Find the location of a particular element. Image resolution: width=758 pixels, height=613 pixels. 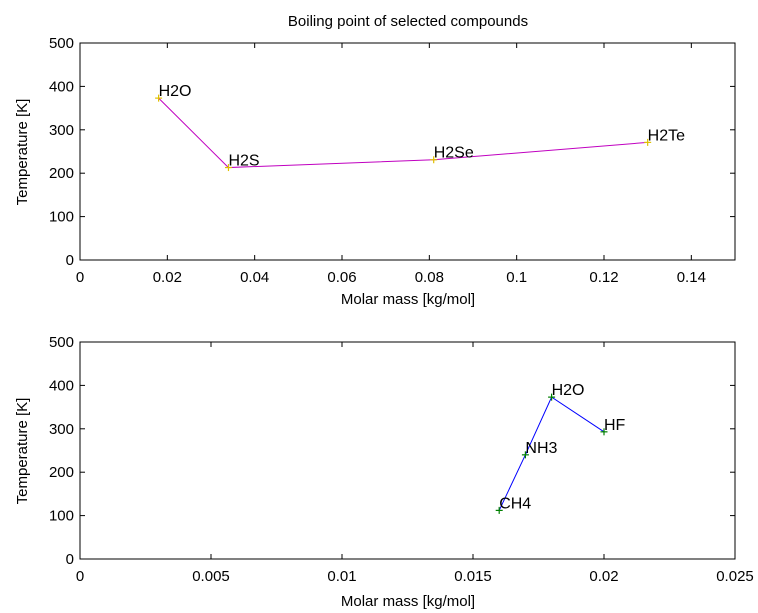

top-series-line is located at coordinates (403, 133).